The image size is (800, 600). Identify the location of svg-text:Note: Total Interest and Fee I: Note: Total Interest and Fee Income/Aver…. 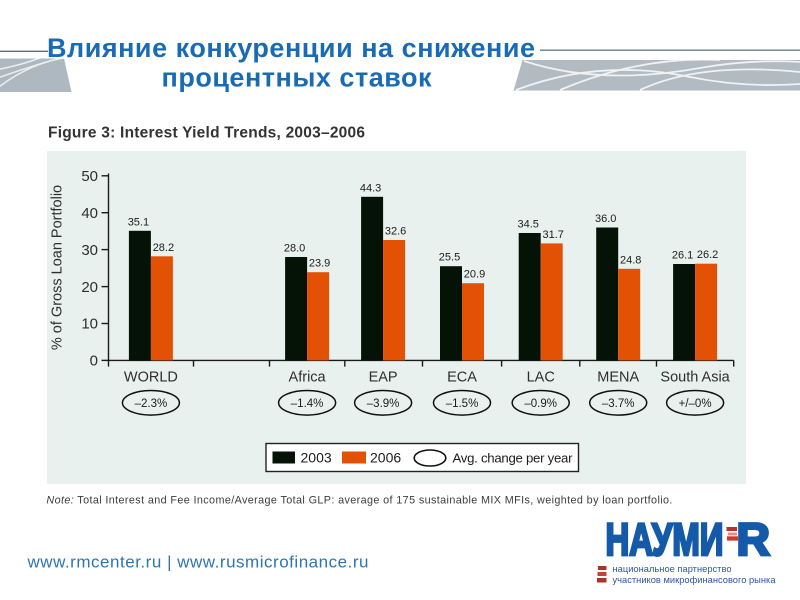
(359, 501).